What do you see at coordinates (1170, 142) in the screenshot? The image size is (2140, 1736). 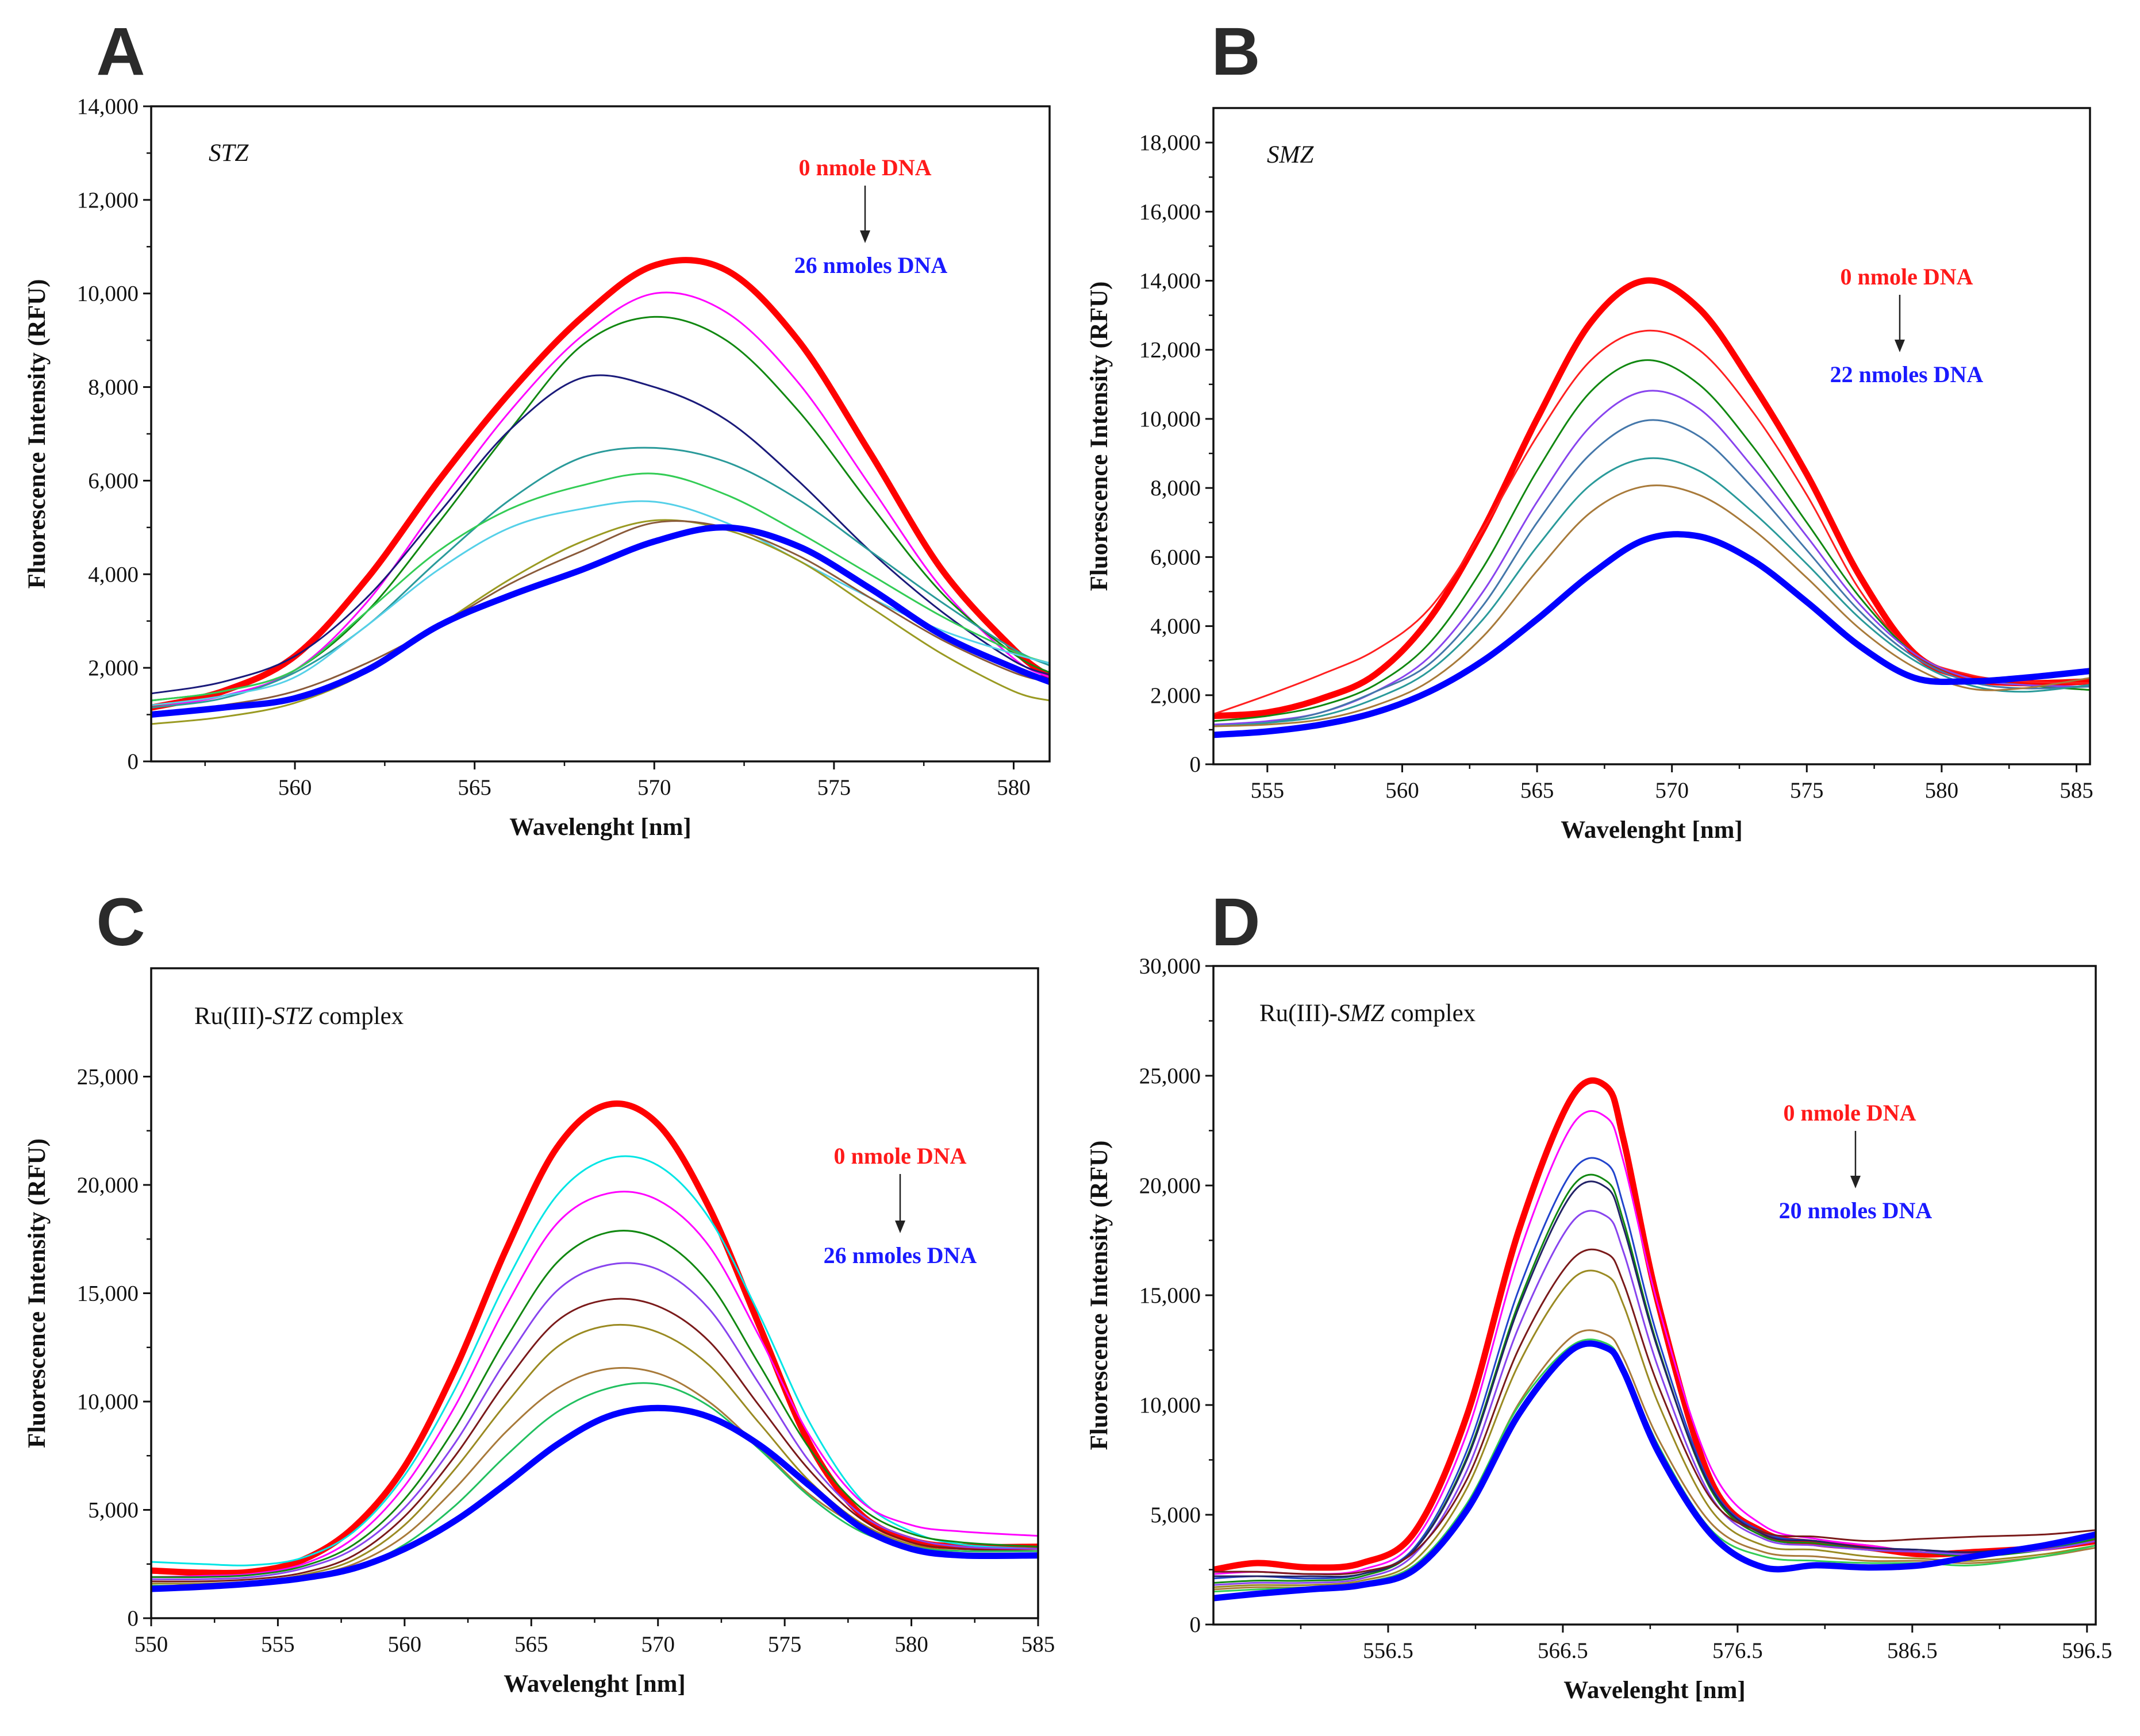 I see `y-tick-label: 18,000` at bounding box center [1170, 142].